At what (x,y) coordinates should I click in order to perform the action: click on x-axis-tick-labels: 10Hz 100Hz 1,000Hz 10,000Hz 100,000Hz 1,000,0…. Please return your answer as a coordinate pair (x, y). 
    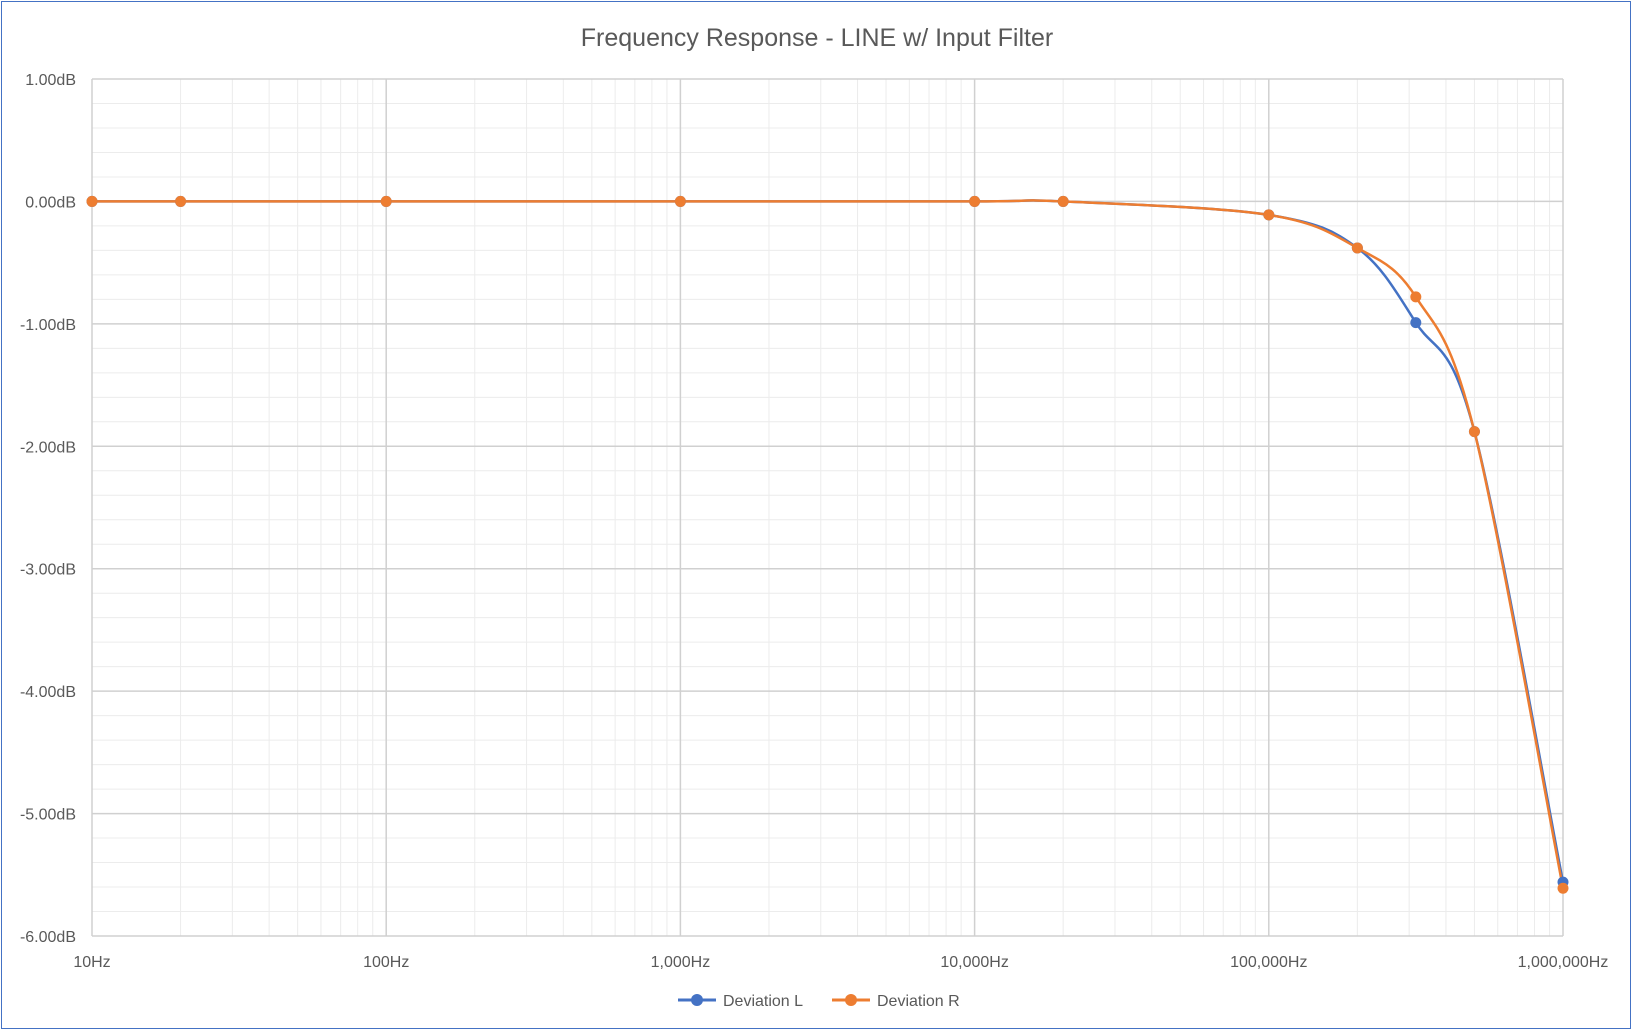
    Looking at the image, I should click on (840, 962).